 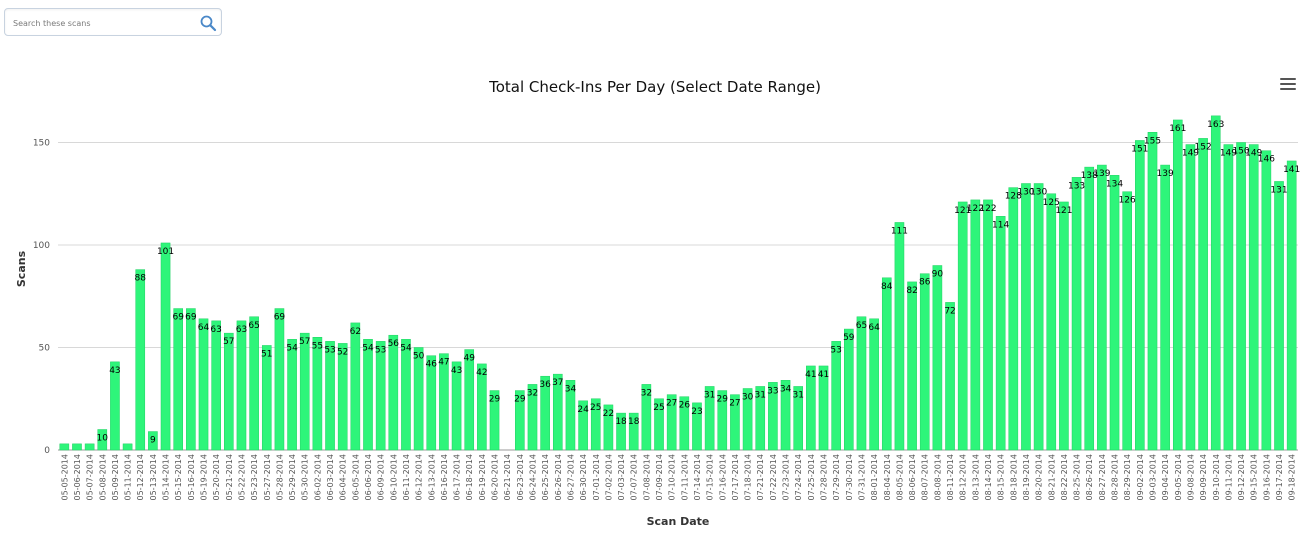 I want to click on search-input, so click(x=103, y=23).